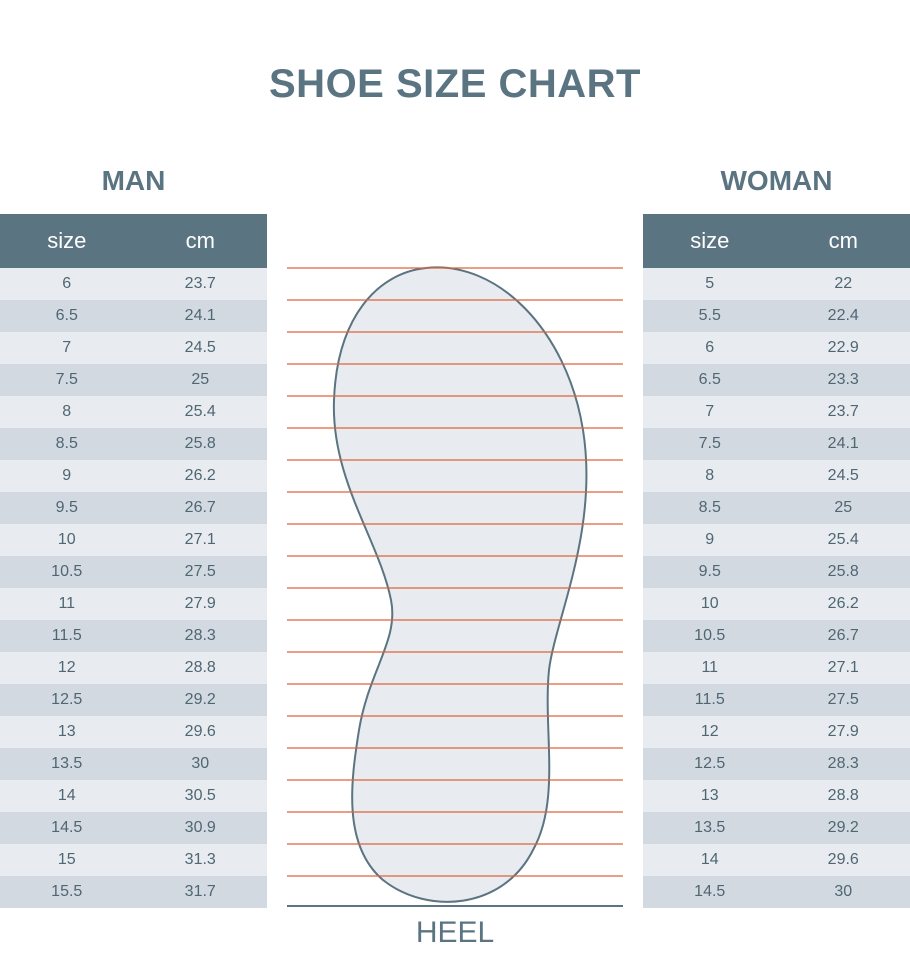 The width and height of the screenshot is (910, 980). I want to click on table-row: 8 25.4, so click(133, 412).